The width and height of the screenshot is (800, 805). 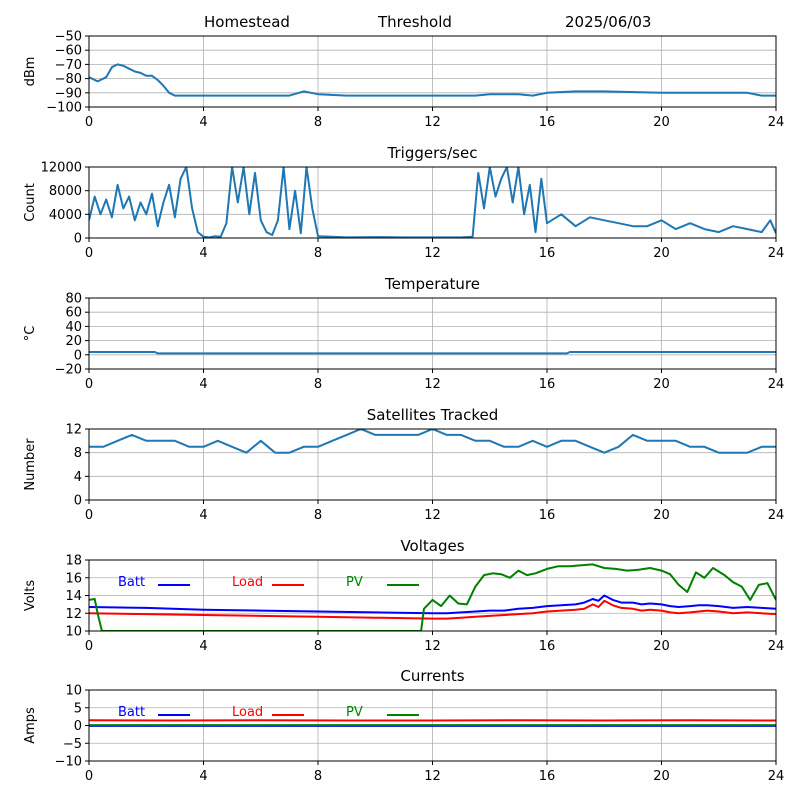 What do you see at coordinates (73, 561) in the screenshot?
I see `y-tick-label: 18` at bounding box center [73, 561].